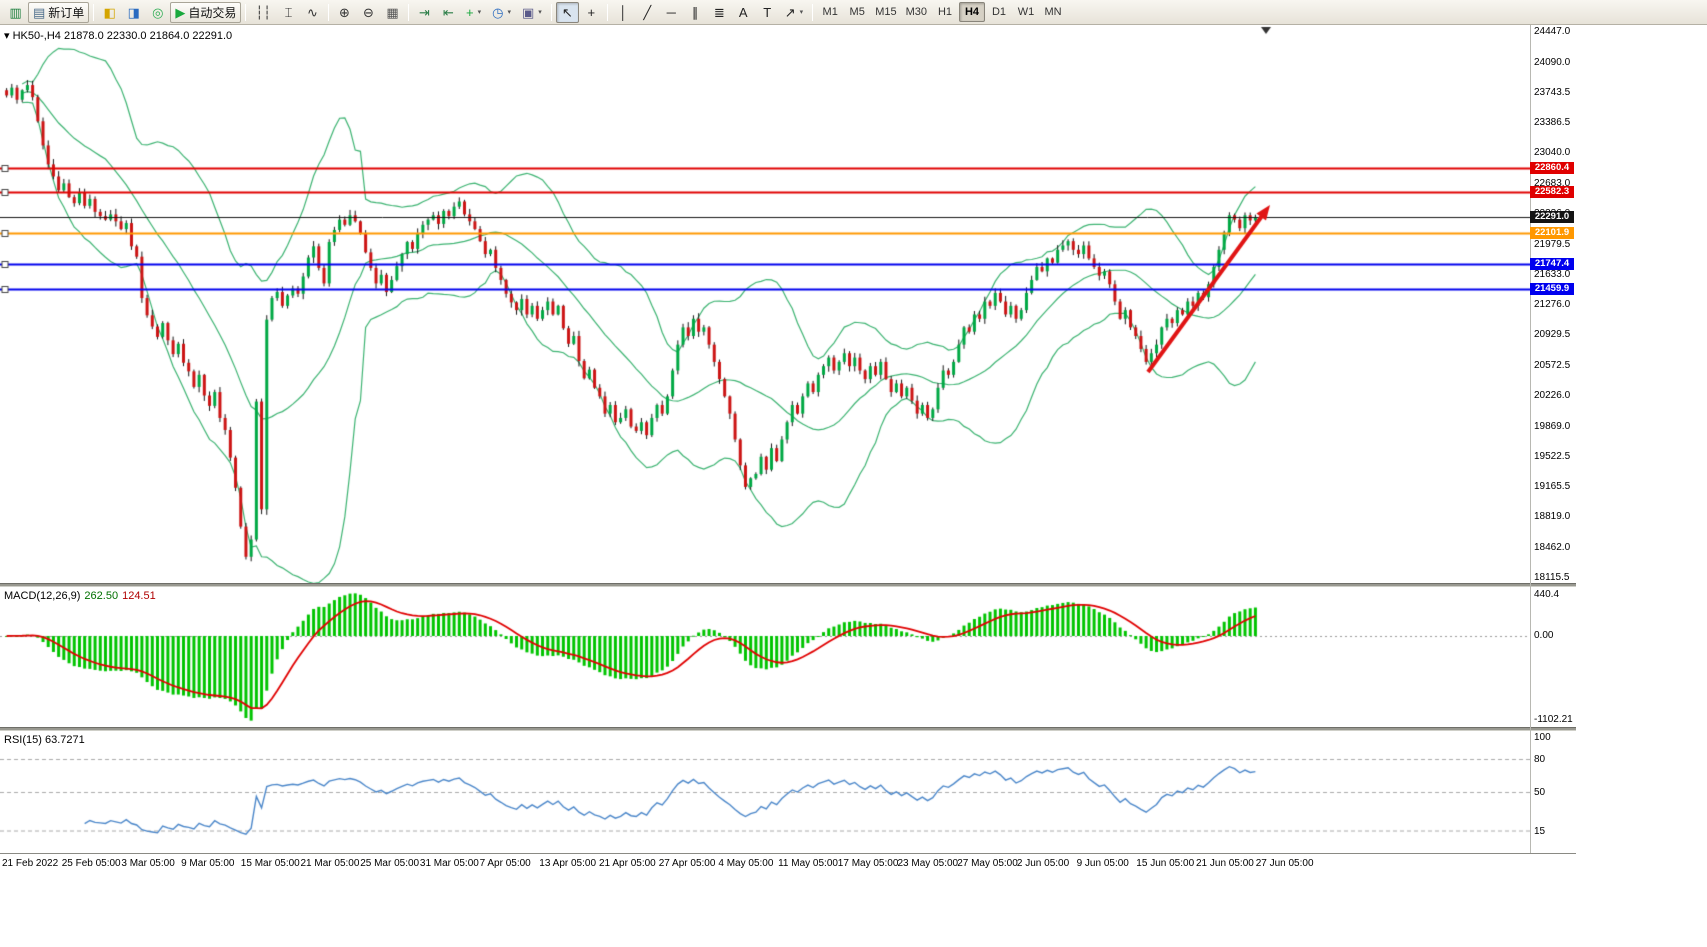 This screenshot has height=947, width=1707. I want to click on crosshair-tool: +, so click(591, 12).